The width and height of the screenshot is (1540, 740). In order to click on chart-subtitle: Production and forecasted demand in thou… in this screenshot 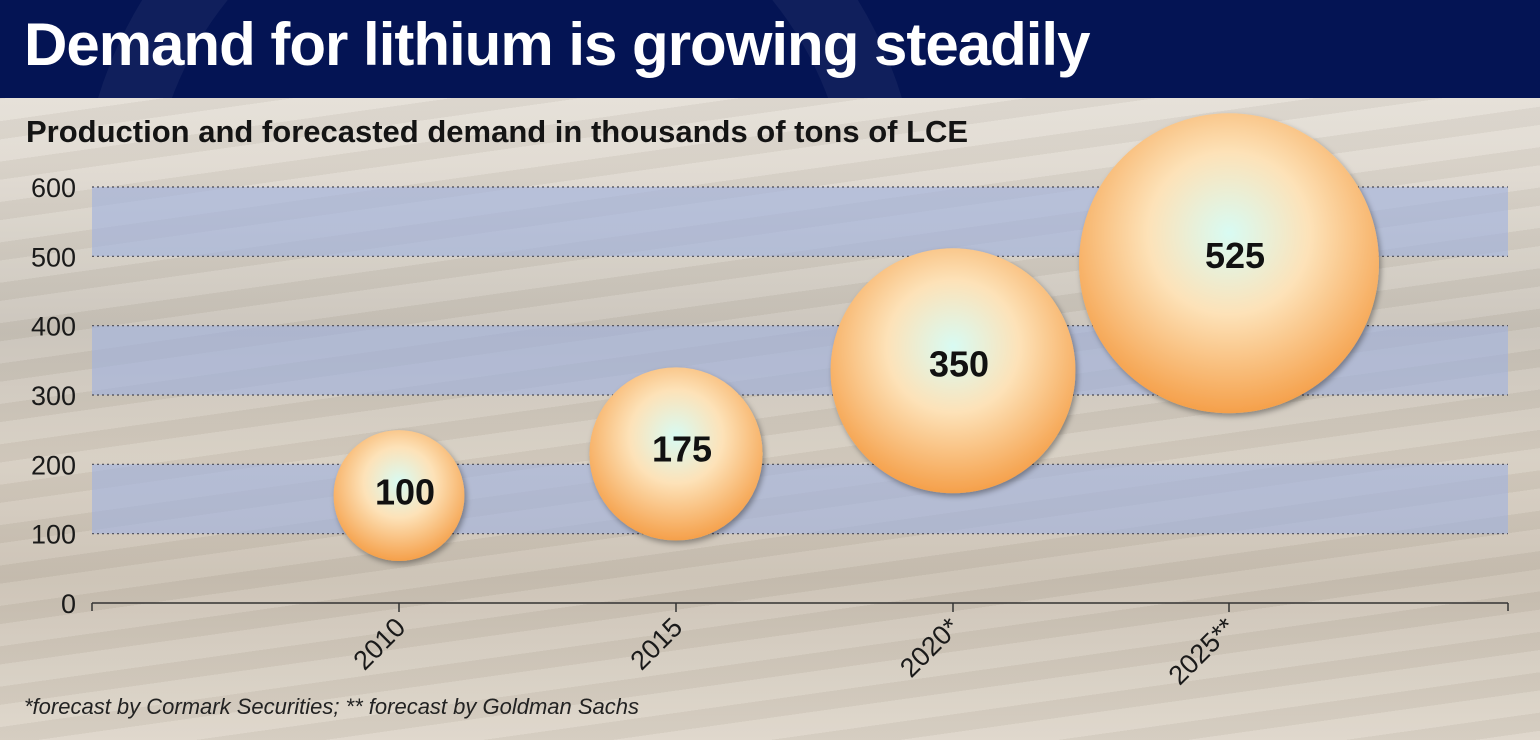, I will do `click(497, 131)`.